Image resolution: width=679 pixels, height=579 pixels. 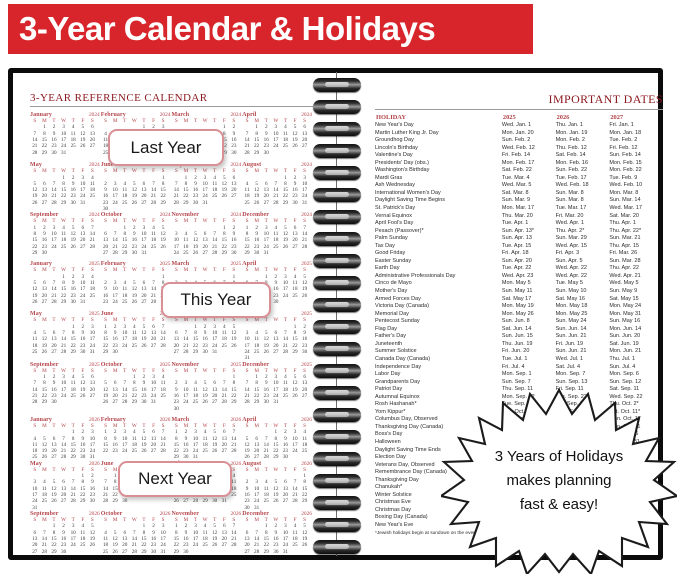 I want to click on holiday-date: Wed. Apr. 15, so click(x=571, y=245).